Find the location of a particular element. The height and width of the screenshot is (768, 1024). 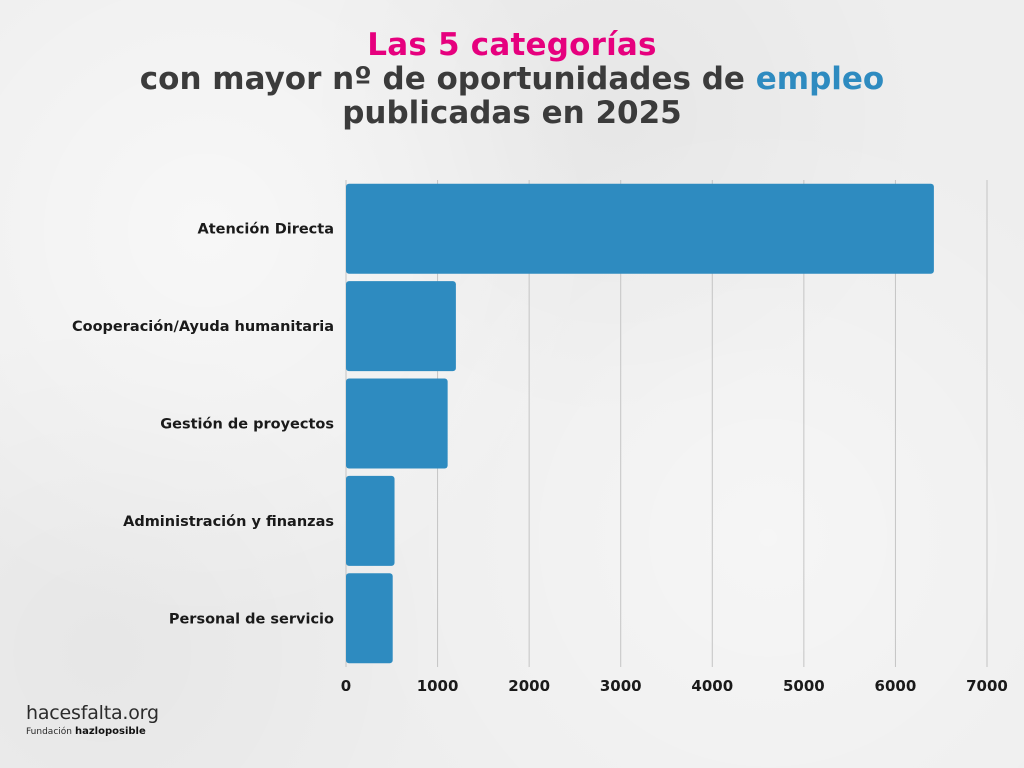

x-tick-label: 3000 is located at coordinates (621, 686).